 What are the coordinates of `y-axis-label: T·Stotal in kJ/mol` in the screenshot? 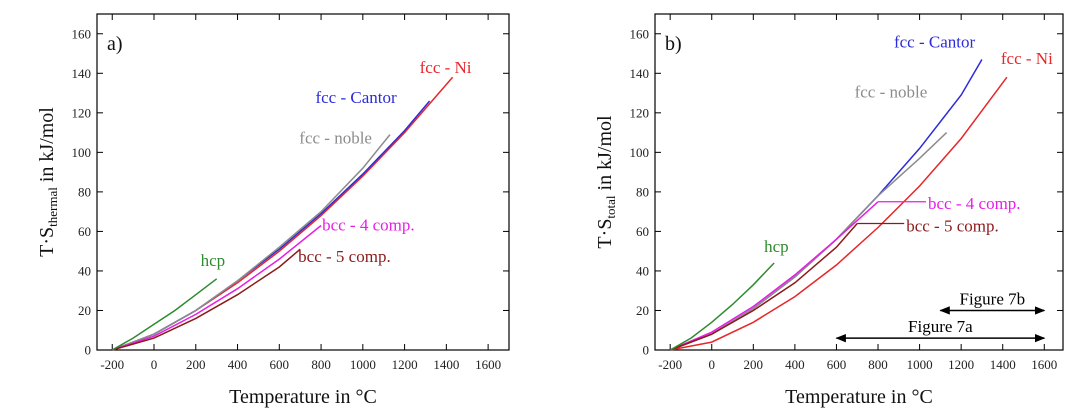 It's located at (606, 182).